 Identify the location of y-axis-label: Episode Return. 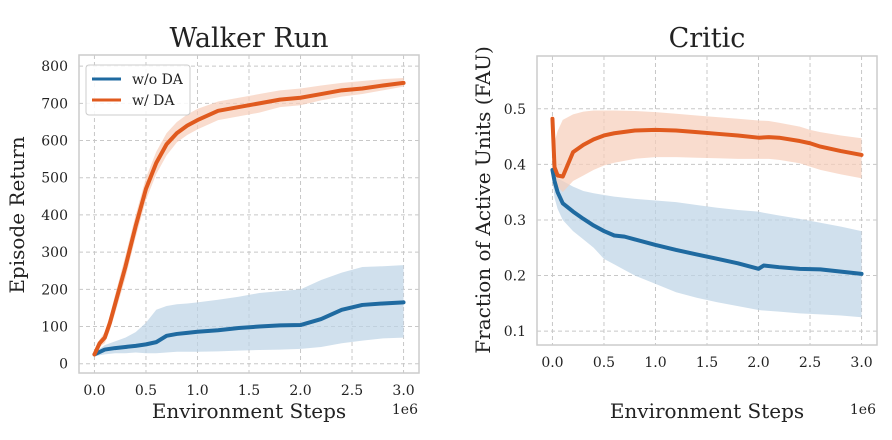
(17, 214).